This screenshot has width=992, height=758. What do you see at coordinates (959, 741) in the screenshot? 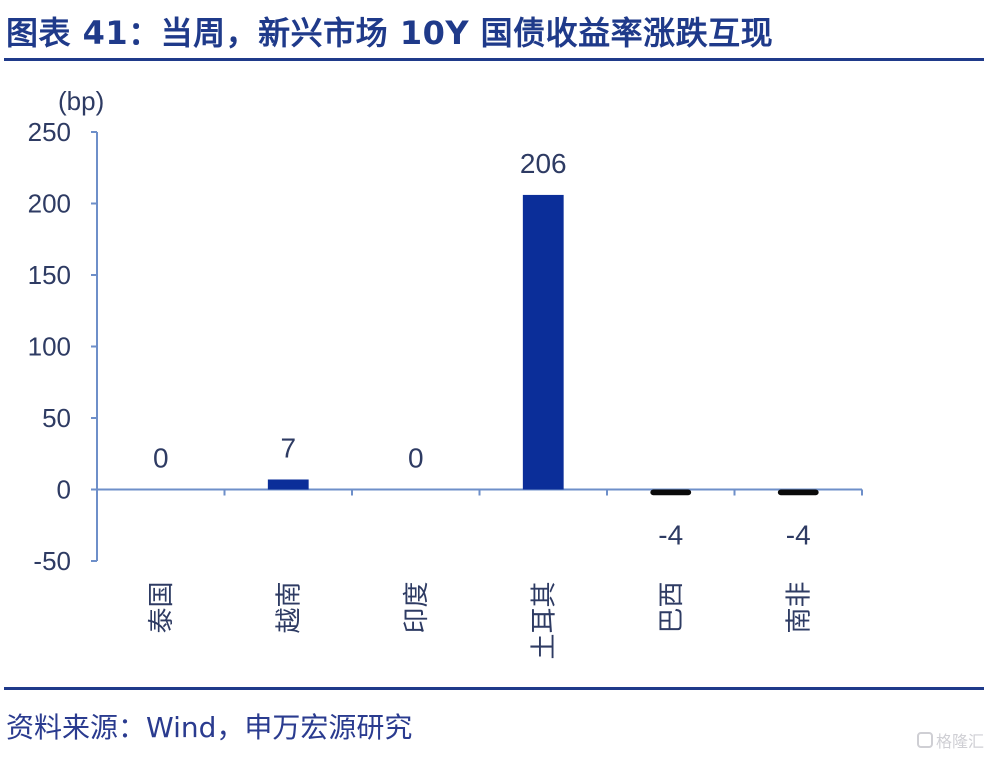
I see `watermark-text: 格隆汇` at bounding box center [959, 741].